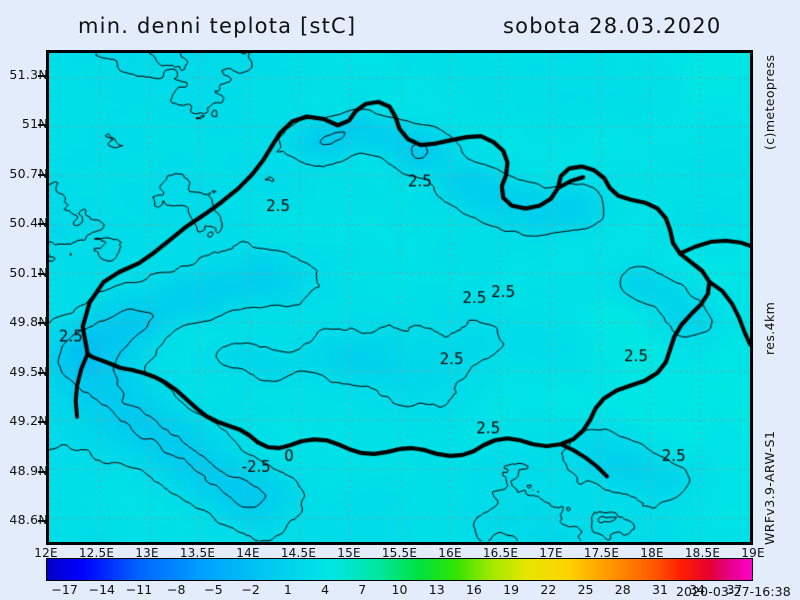  I want to click on longitude-tick-label: 17E, so click(551, 553).